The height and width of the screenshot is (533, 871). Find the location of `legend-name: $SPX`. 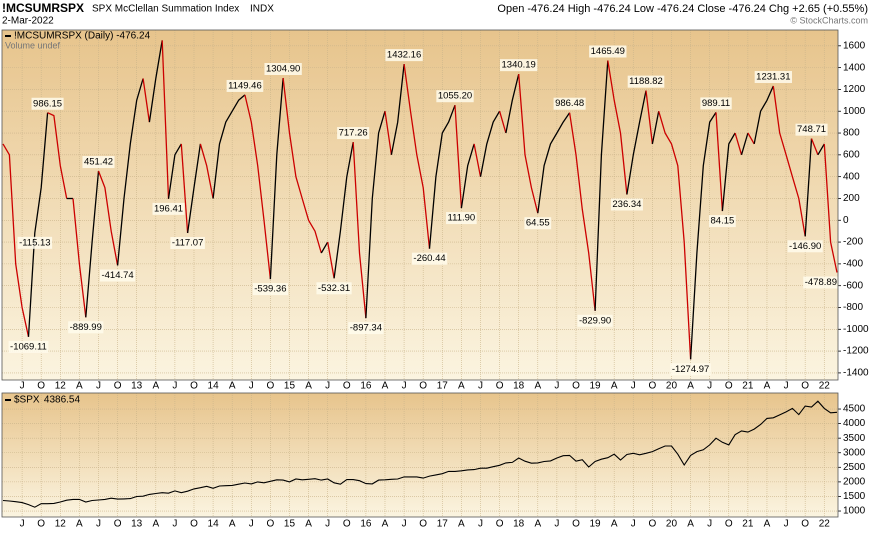

legend-name: $SPX is located at coordinates (27, 400).